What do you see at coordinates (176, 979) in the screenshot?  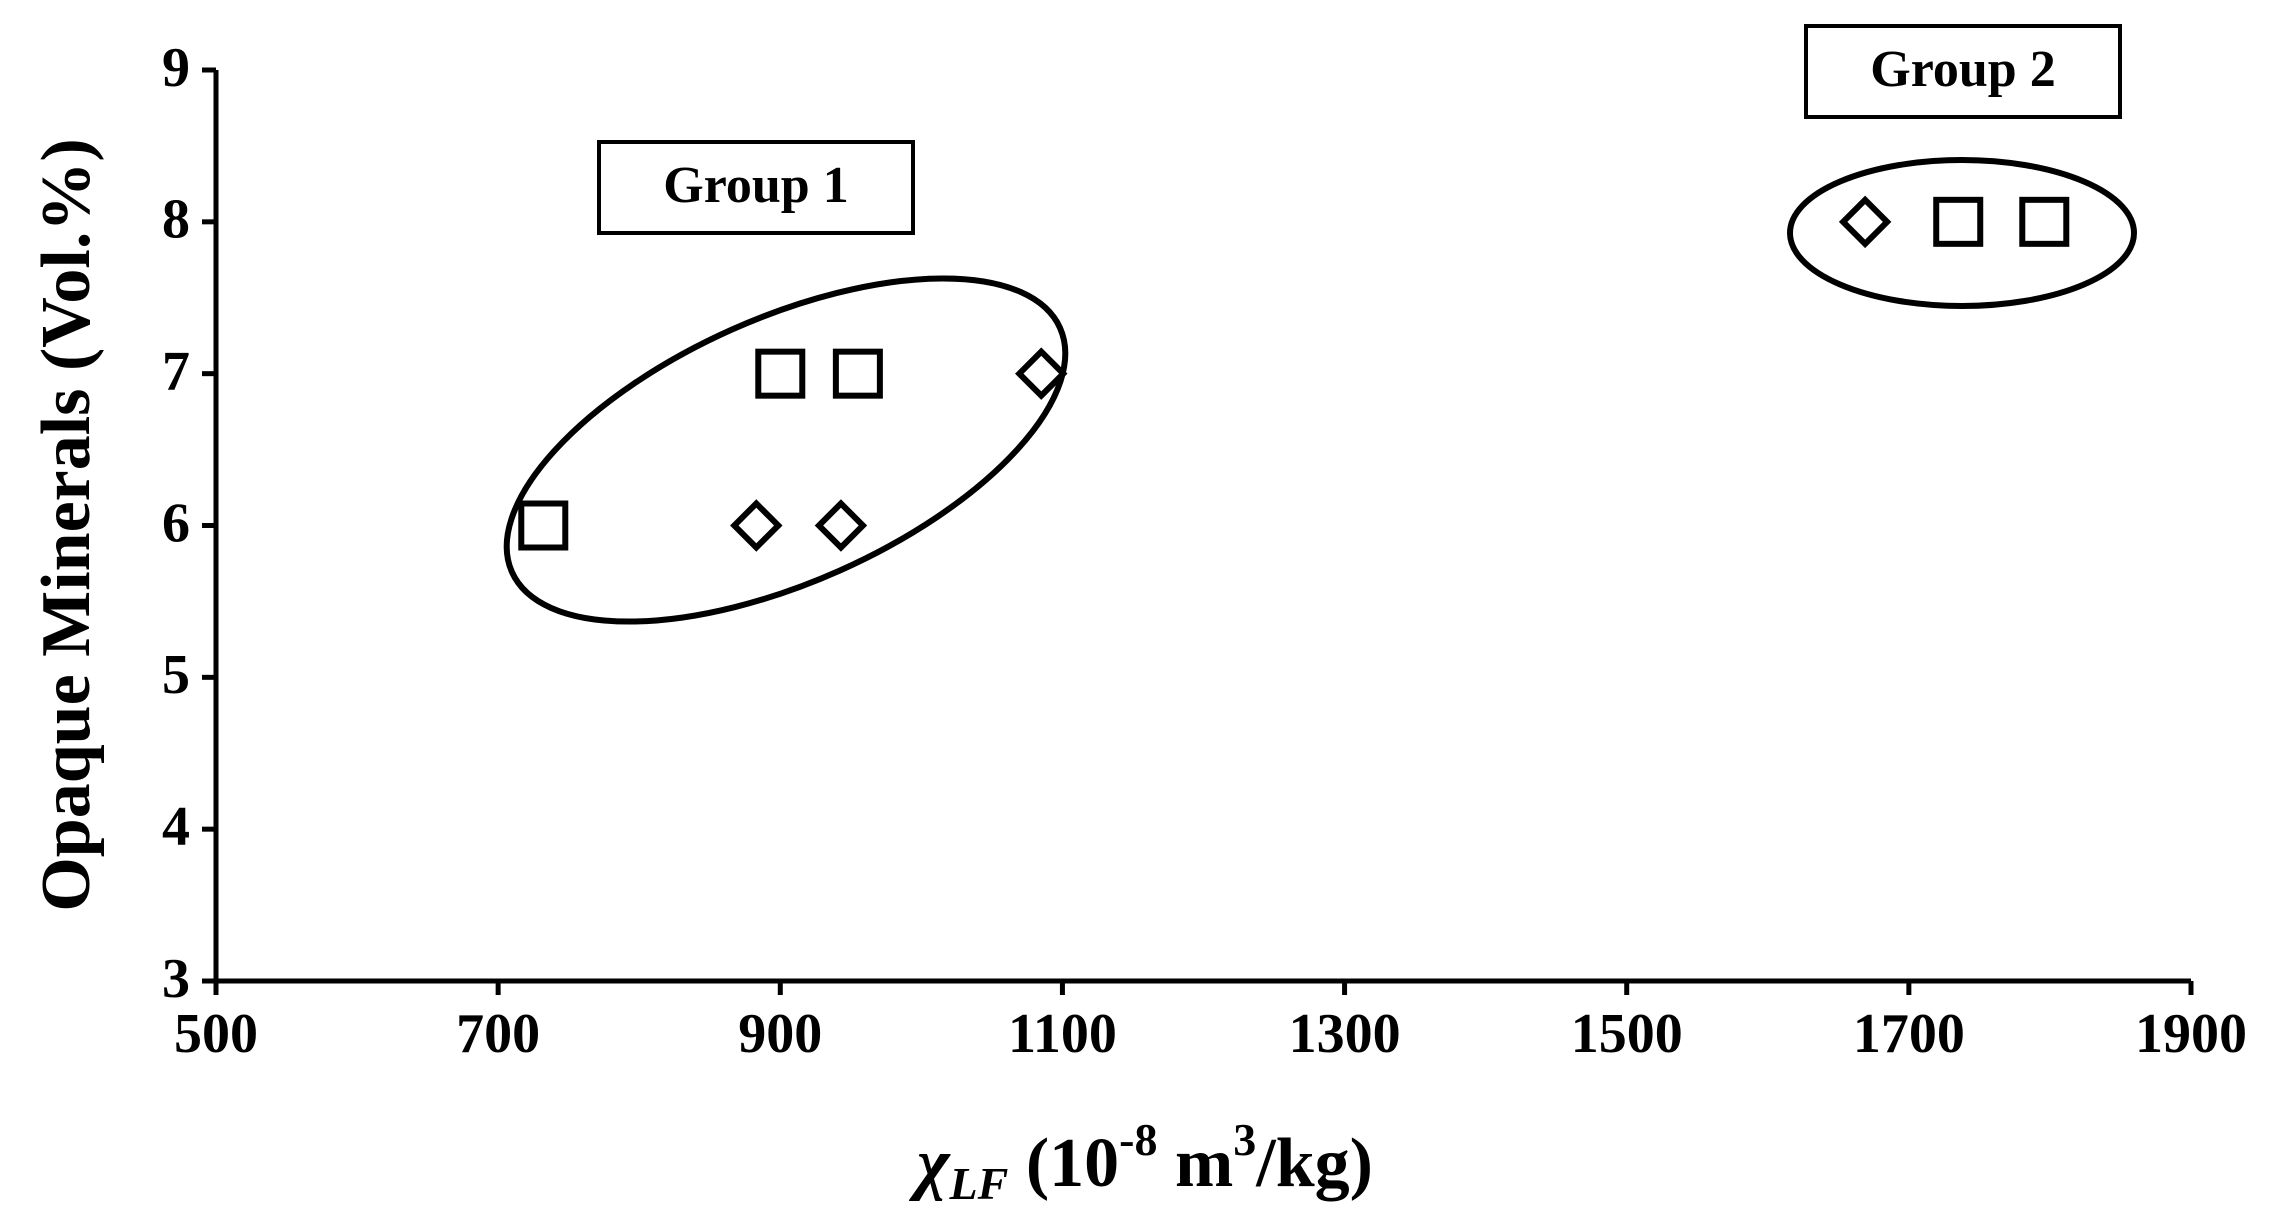 I see `y-tick-label: 3` at bounding box center [176, 979].